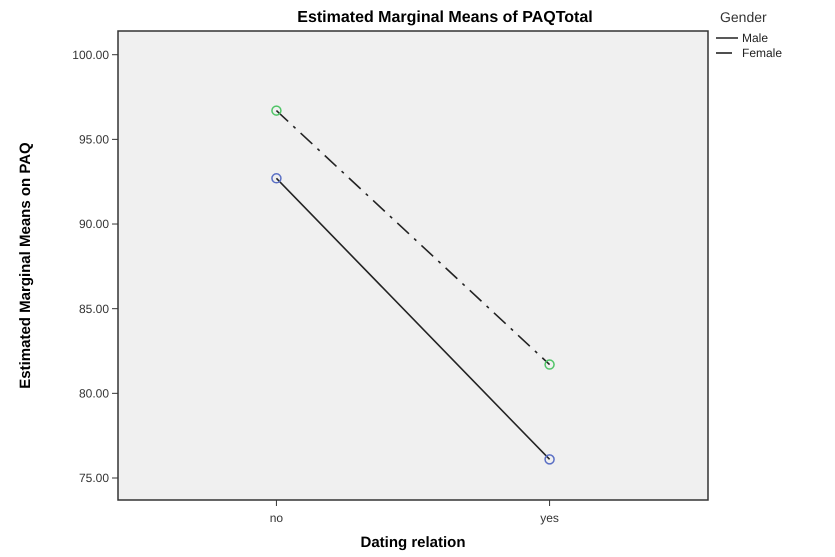 The width and height of the screenshot is (835, 557). Describe the element at coordinates (755, 38) in the screenshot. I see `legend-label: Male` at that location.